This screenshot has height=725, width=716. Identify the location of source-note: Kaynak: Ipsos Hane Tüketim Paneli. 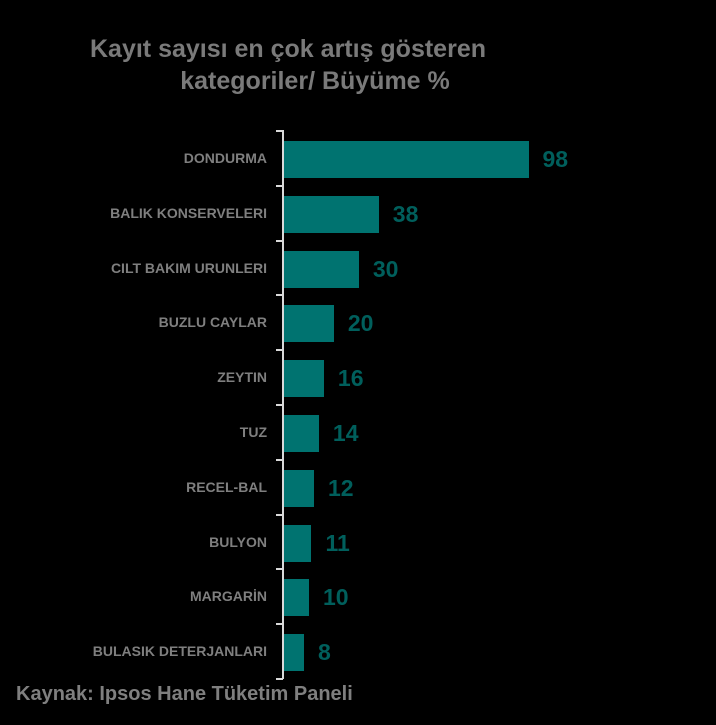
(184, 694).